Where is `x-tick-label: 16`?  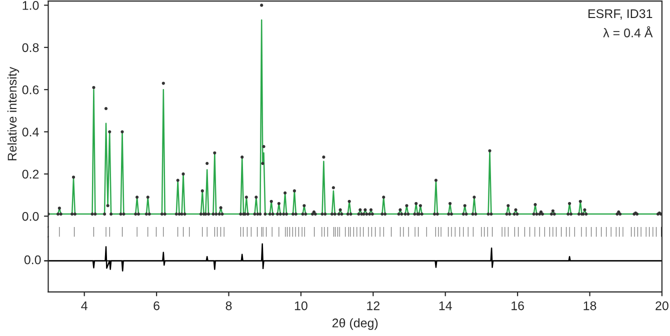 x-tick-label: 16 is located at coordinates (518, 305).